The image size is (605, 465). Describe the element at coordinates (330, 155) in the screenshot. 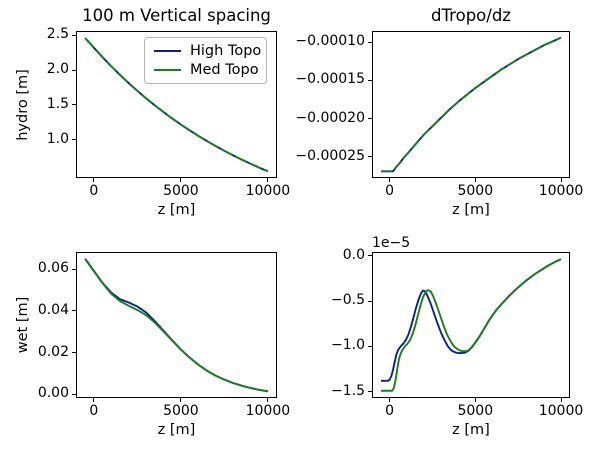

I see `y-tick-label: −0.00025` at that location.